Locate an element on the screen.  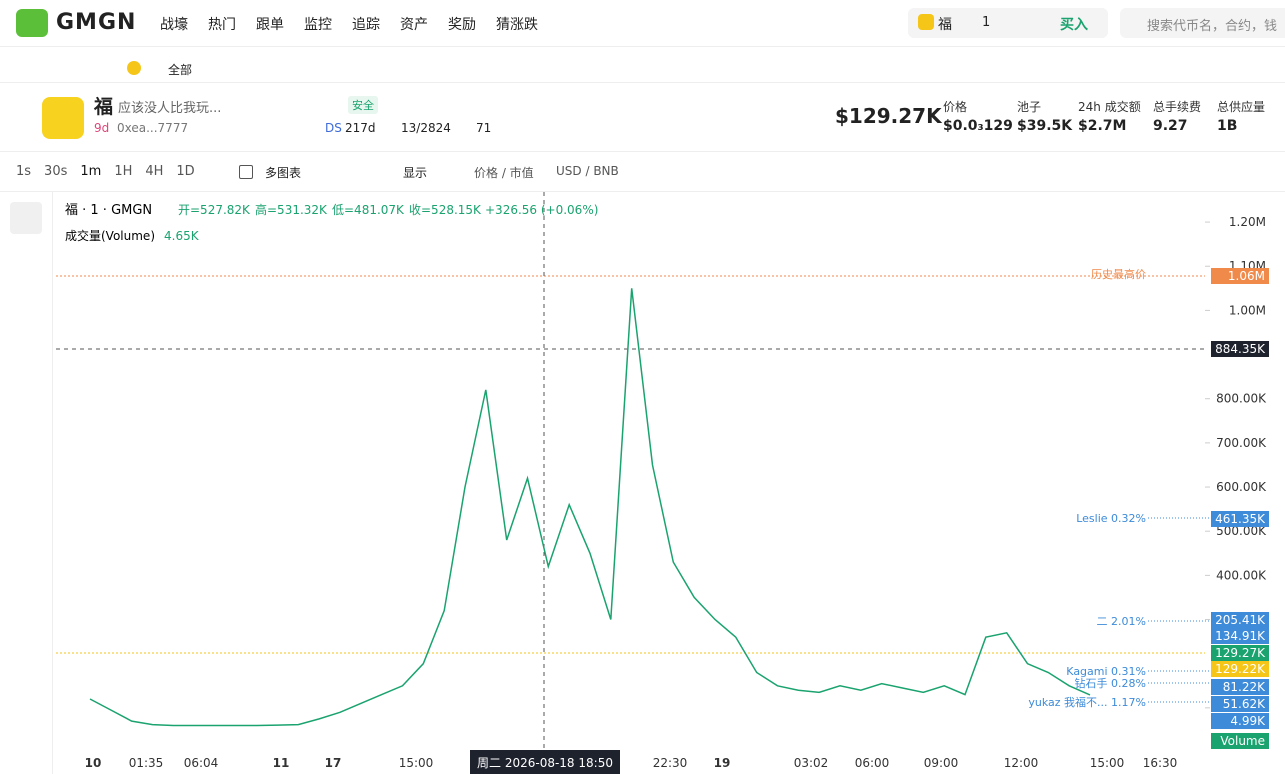
interval: 1s is located at coordinates (24, 171).